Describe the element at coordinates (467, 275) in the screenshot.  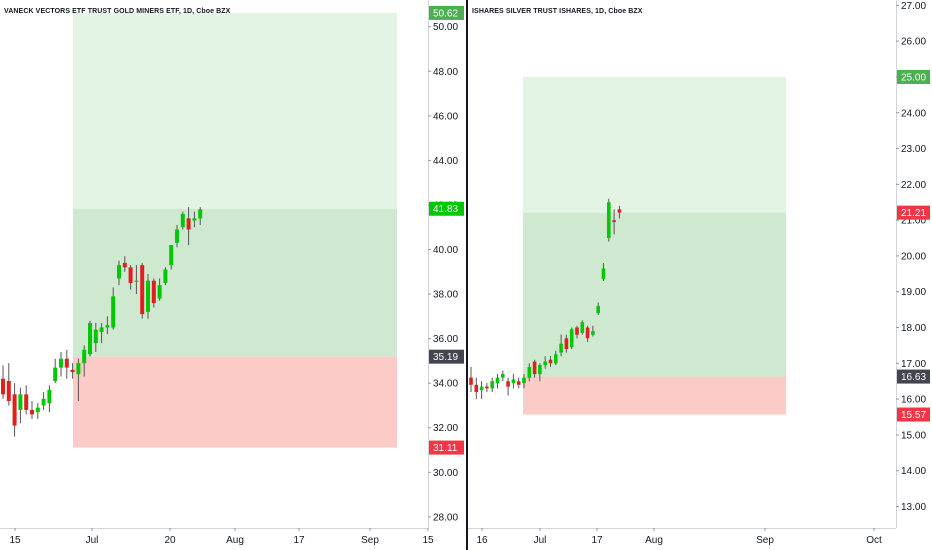
I see `pane-divider` at that location.